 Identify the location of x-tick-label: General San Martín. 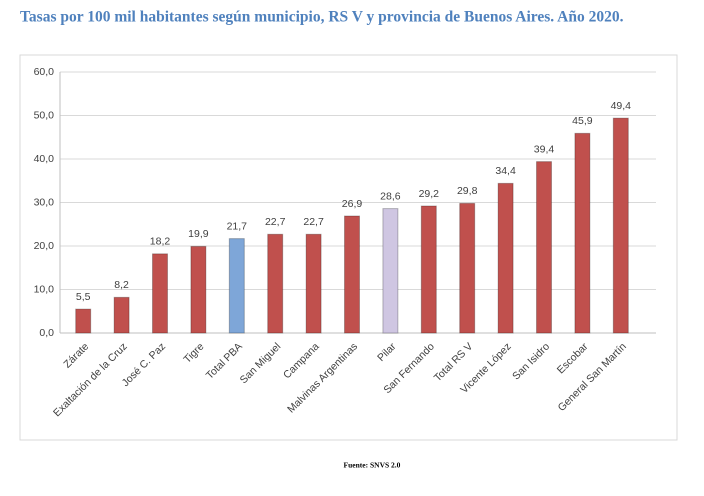
(592, 376).